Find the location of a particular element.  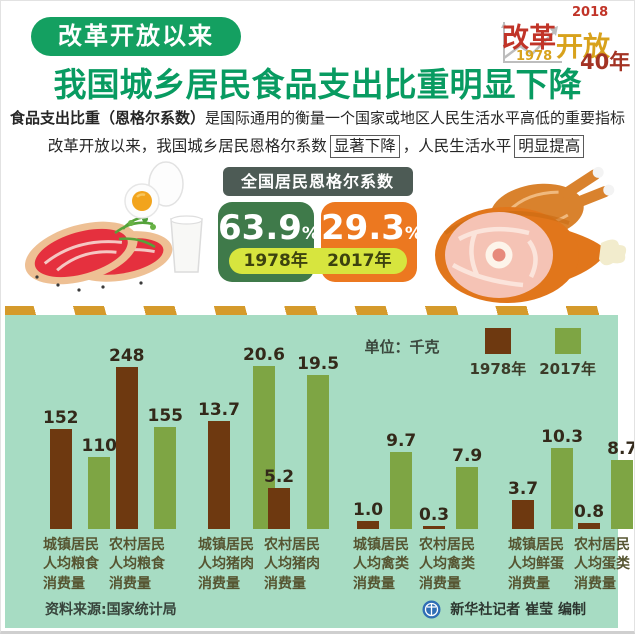

category-label-line: 人均蛋类 is located at coordinates (602, 564).